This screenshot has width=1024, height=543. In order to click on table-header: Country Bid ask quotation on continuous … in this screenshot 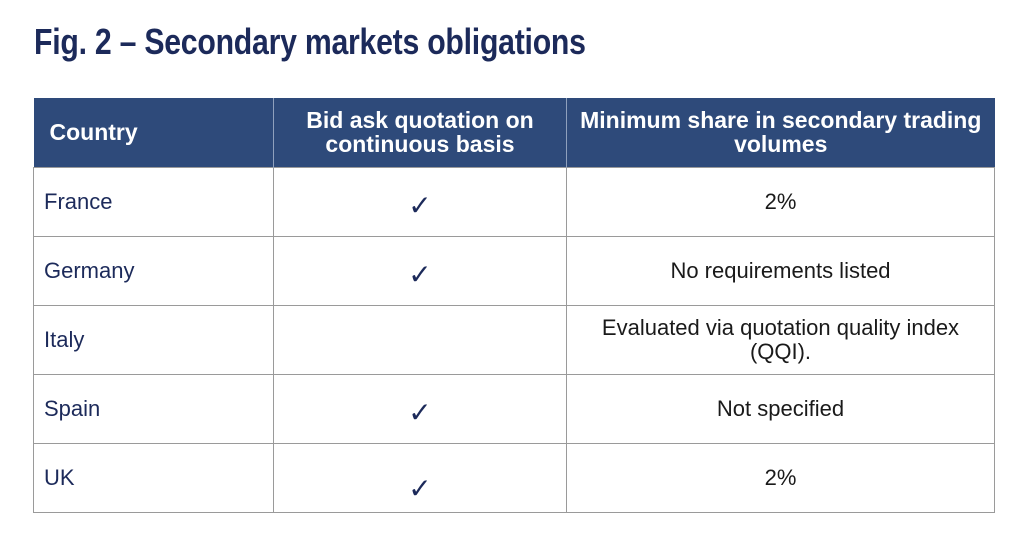, I will do `click(514, 132)`.